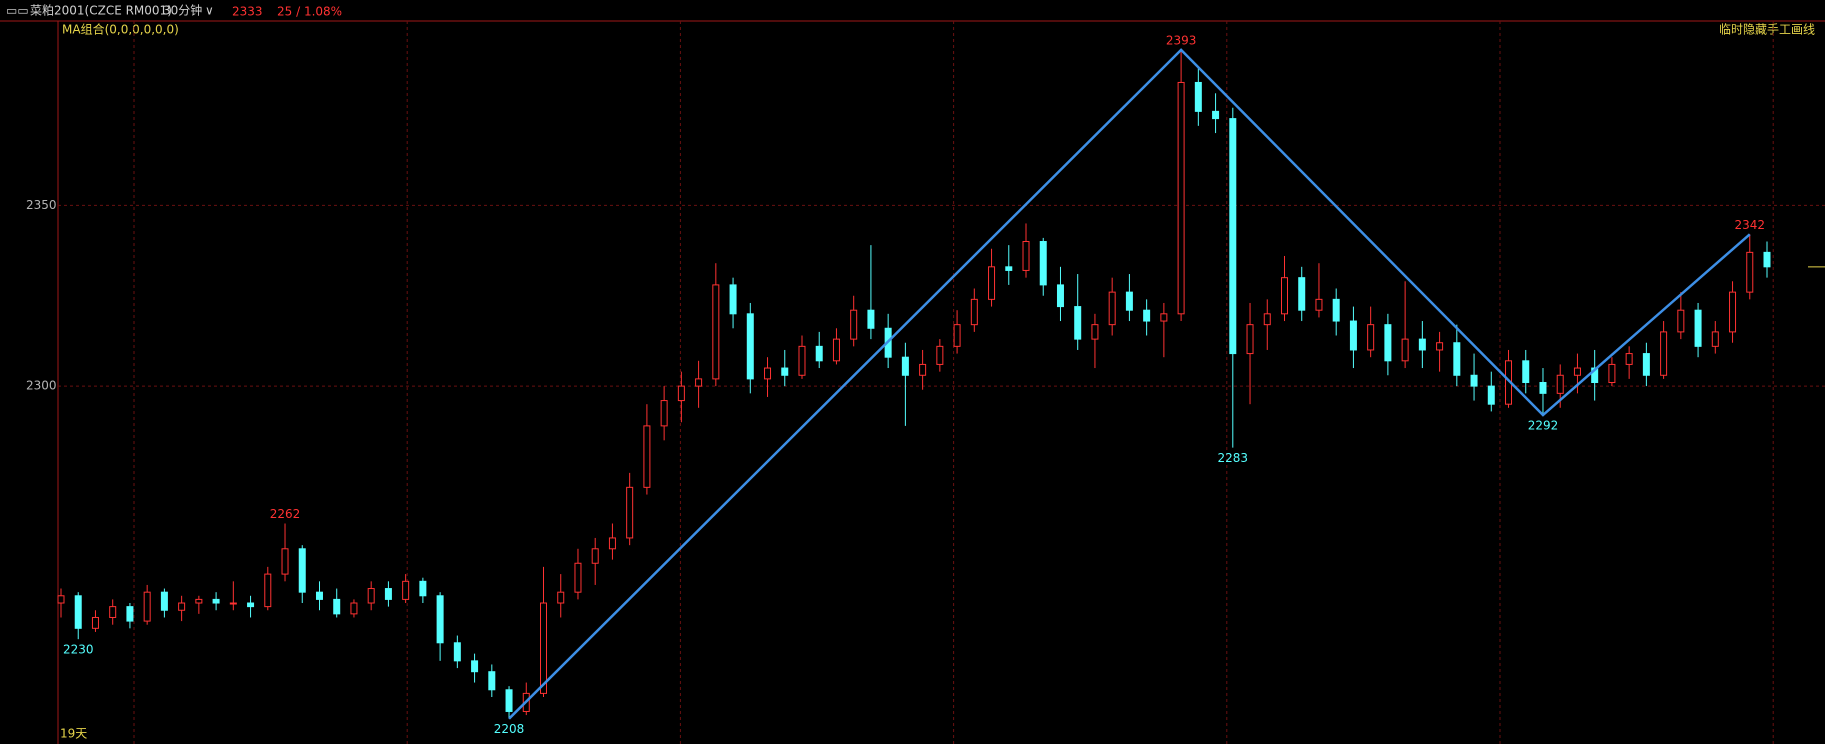 This screenshot has height=744, width=1825. I want to click on toolbar-label: 临时隐藏手工画线, so click(1767, 30).